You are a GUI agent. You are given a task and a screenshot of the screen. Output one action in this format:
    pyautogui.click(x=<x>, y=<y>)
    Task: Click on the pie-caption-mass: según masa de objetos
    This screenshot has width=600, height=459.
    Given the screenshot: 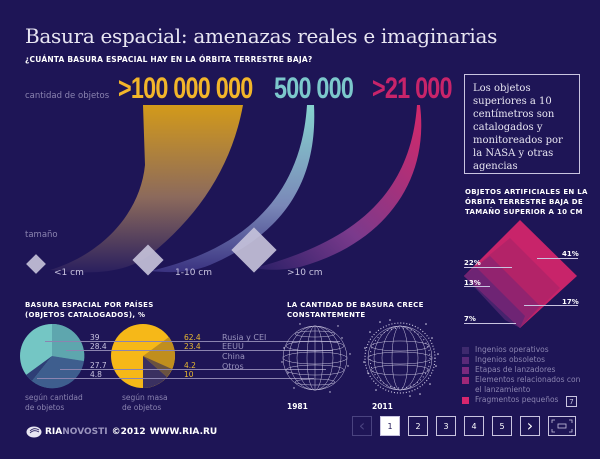 What is the action you would take?
    pyautogui.click(x=145, y=402)
    